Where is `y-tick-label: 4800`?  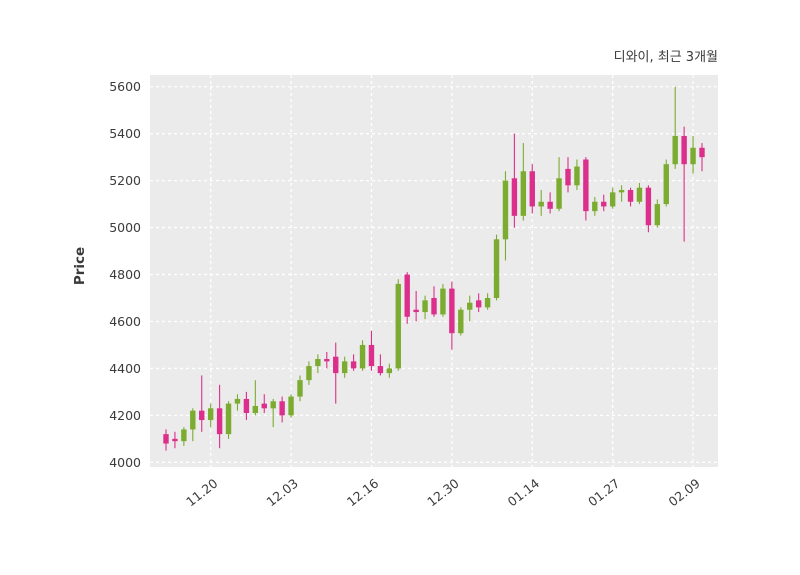
y-tick-label: 4800 is located at coordinates (125, 274).